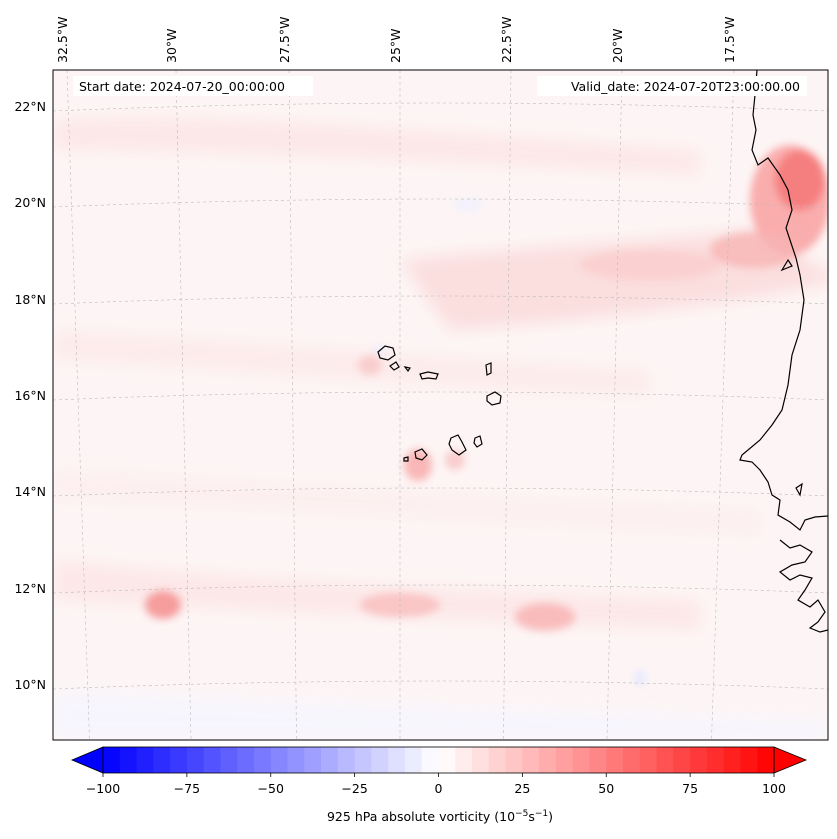 The image size is (837, 839). Describe the element at coordinates (103, 788) in the screenshot. I see `colorbar-tick-label: −100` at that location.